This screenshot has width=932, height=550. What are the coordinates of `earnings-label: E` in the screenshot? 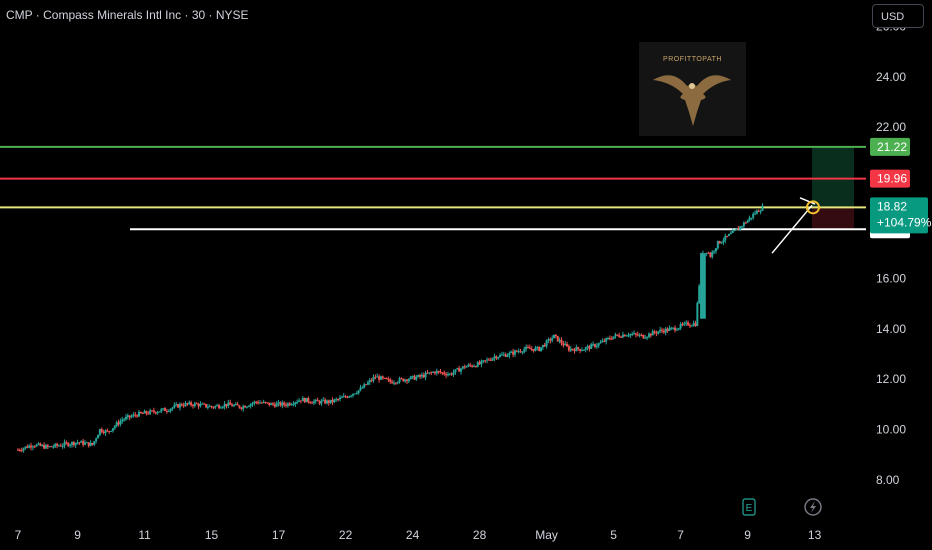 It's located at (749, 508).